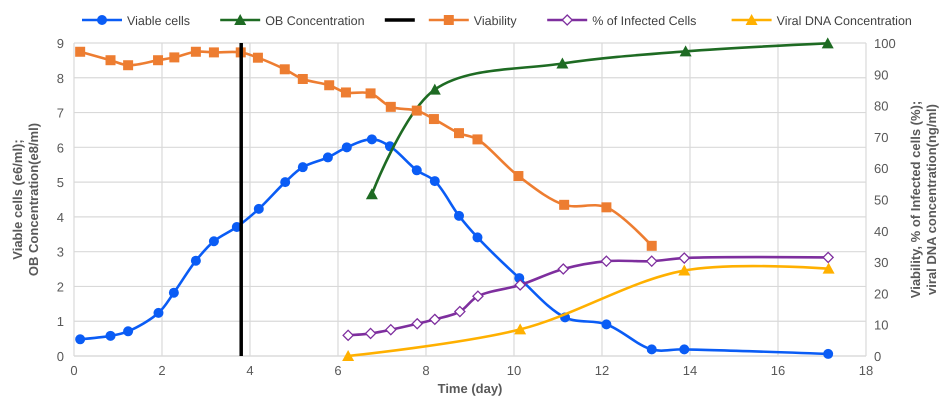 Image resolution: width=952 pixels, height=400 pixels. What do you see at coordinates (881, 168) in the screenshot?
I see `y2-tick-label: 60` at bounding box center [881, 168].